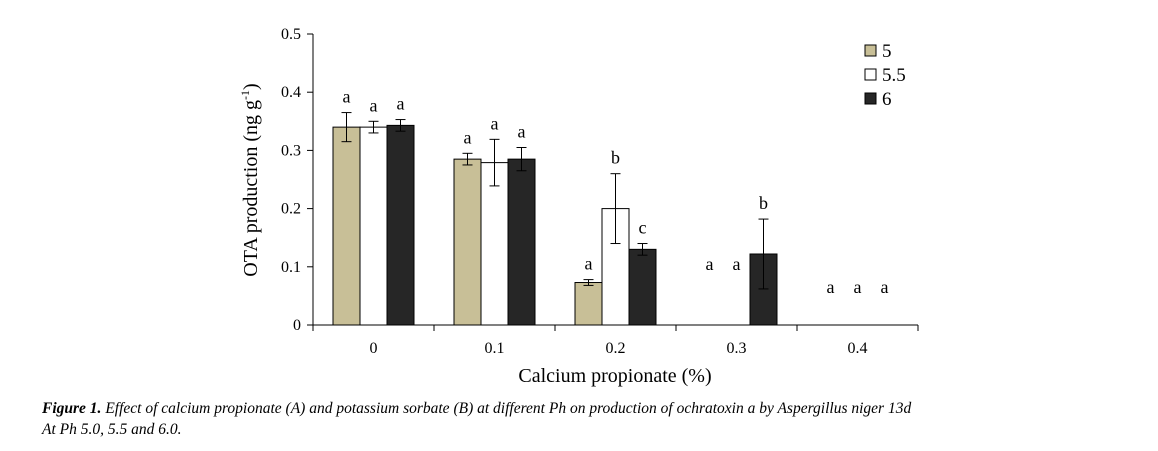  I want to click on y-tick-label: 0.2, so click(291, 209).